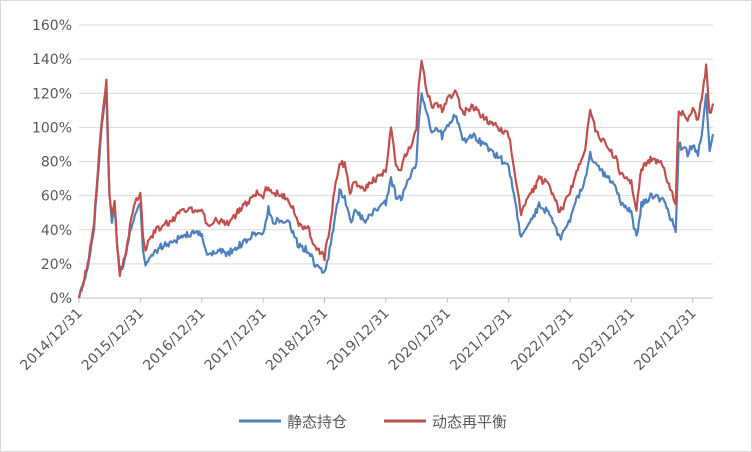 This screenshot has width=752, height=452. What do you see at coordinates (52, 128) in the screenshot?
I see `y-tick-label: 100%` at bounding box center [52, 128].